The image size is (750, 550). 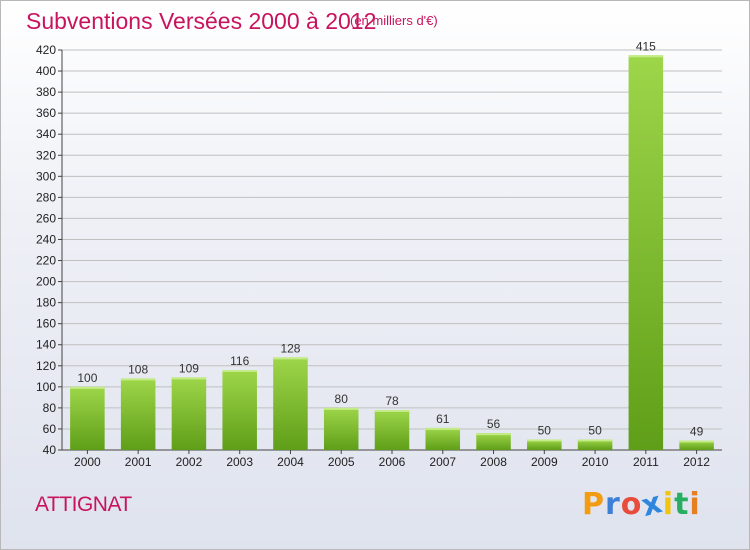 I want to click on data-label-2003: 116, so click(x=239, y=361).